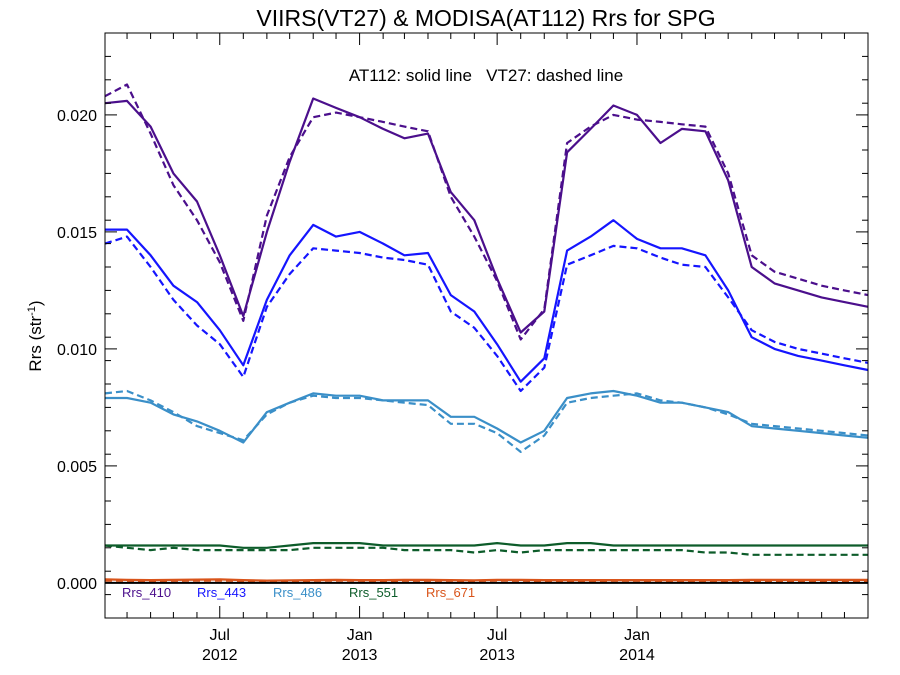 Image resolution: width=900 pixels, height=675 pixels. What do you see at coordinates (486, 75) in the screenshot?
I see `line-style-annotation: AT112: solid line VT27: dashed line` at bounding box center [486, 75].